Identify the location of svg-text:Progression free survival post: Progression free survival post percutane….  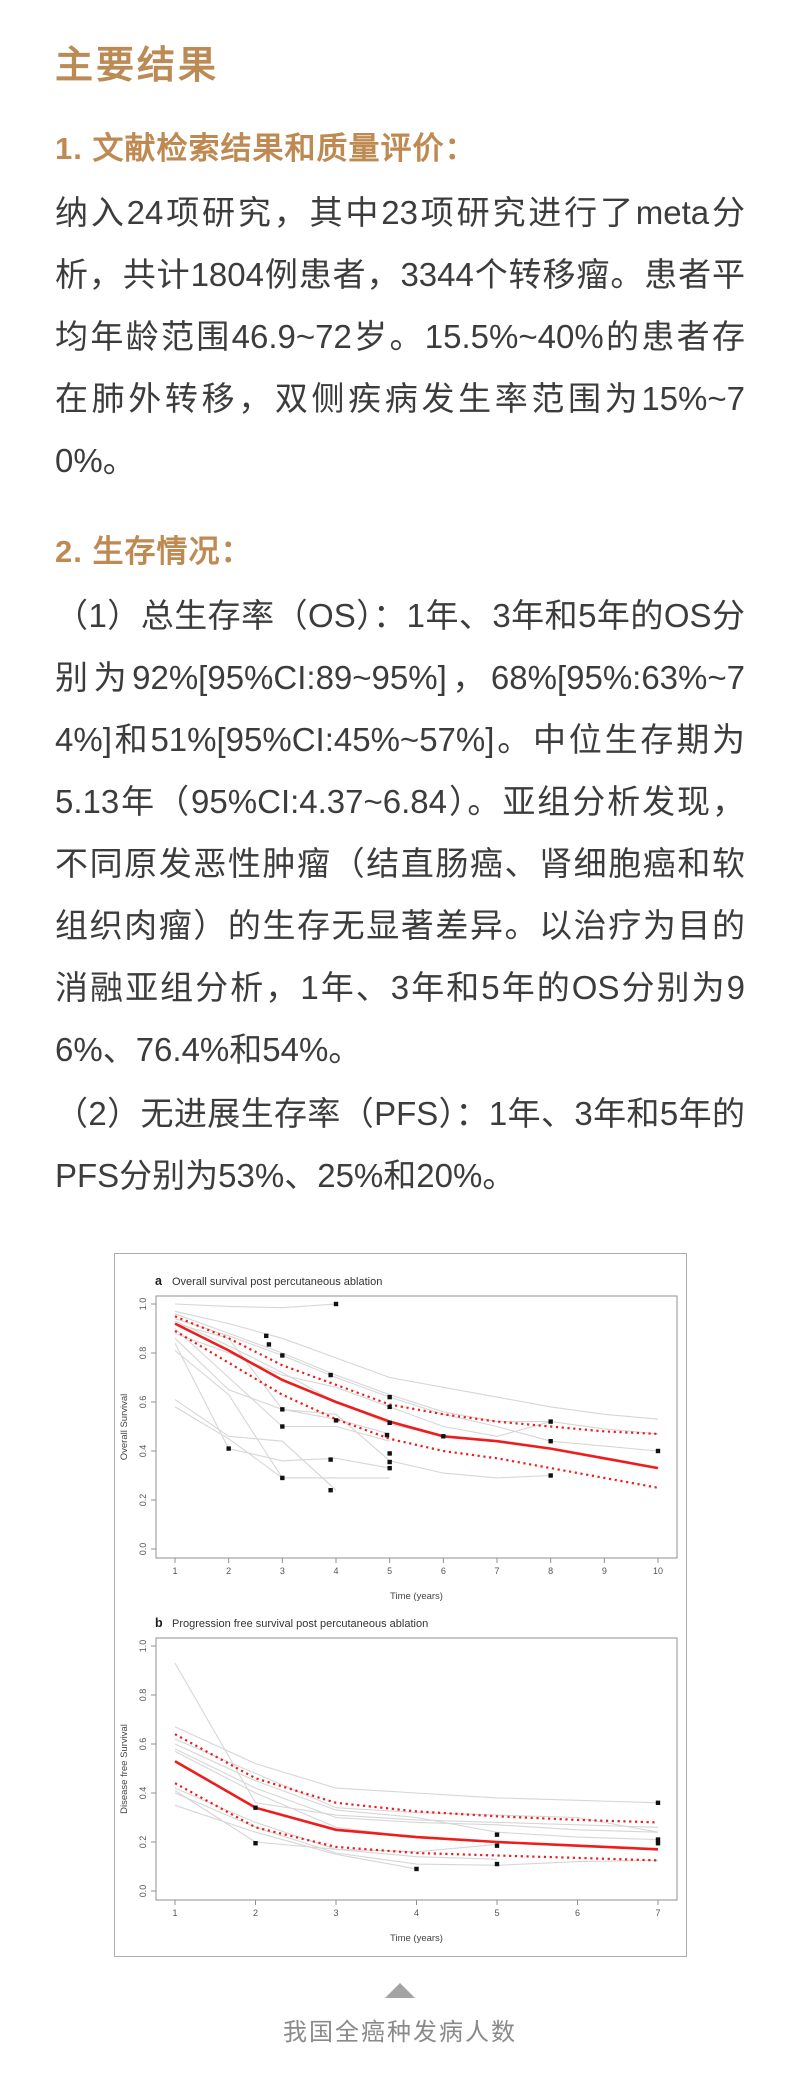
(300, 1624).